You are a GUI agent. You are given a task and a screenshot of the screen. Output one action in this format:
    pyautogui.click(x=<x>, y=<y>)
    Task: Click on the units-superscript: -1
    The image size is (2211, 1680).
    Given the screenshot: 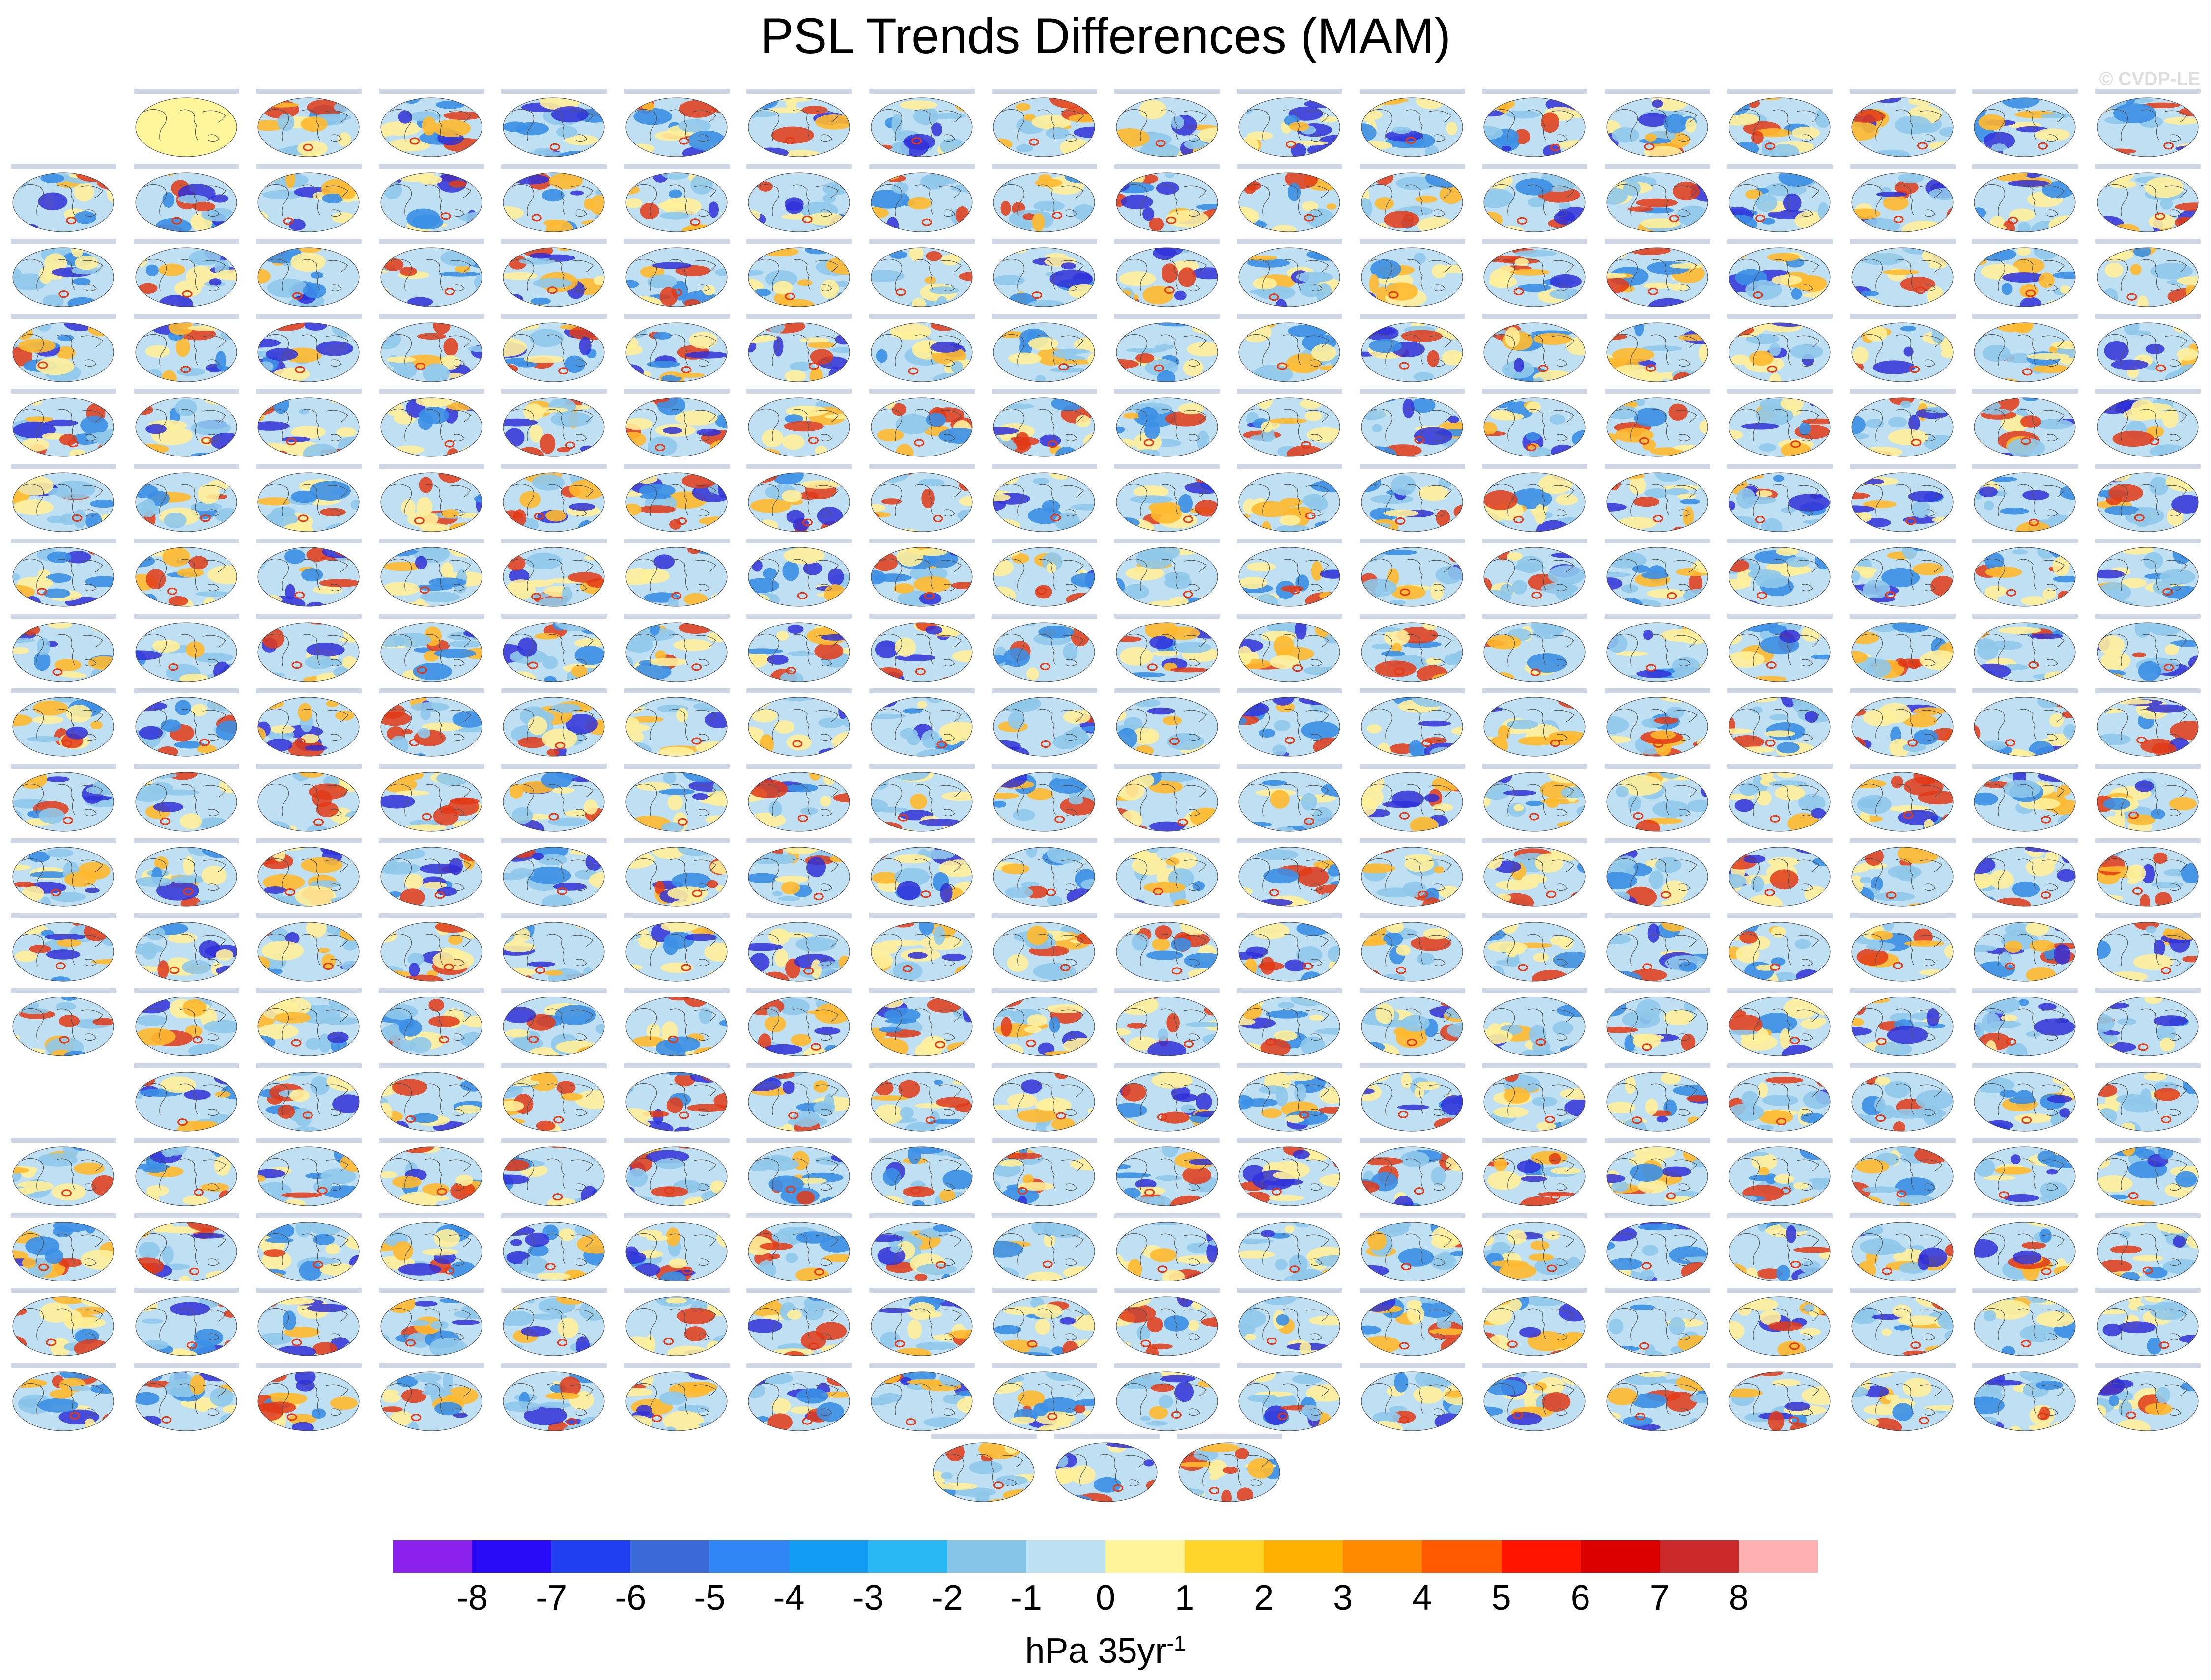 What is the action you would take?
    pyautogui.click(x=1176, y=1643)
    